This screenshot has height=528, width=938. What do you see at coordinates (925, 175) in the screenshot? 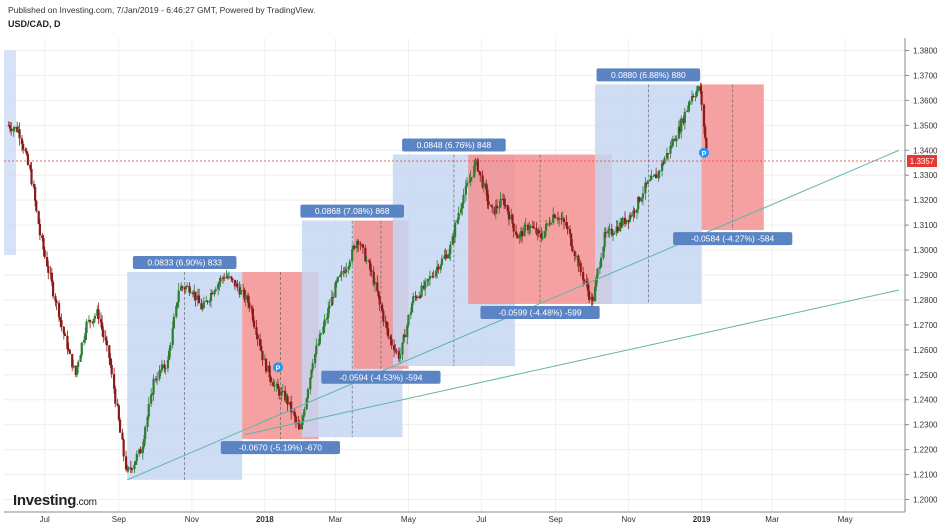
I see `y-tick-label: 1.3300` at bounding box center [925, 175].